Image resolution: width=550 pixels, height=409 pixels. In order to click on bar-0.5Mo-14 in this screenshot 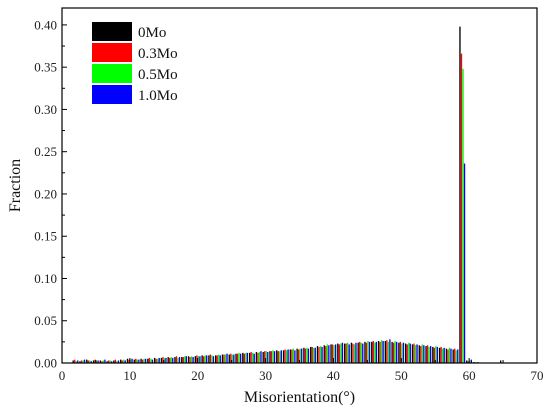, I will do `click(158, 360)`.